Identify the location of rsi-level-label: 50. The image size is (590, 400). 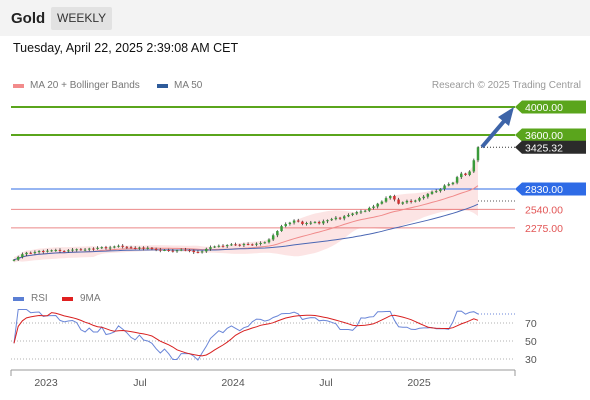
(531, 342).